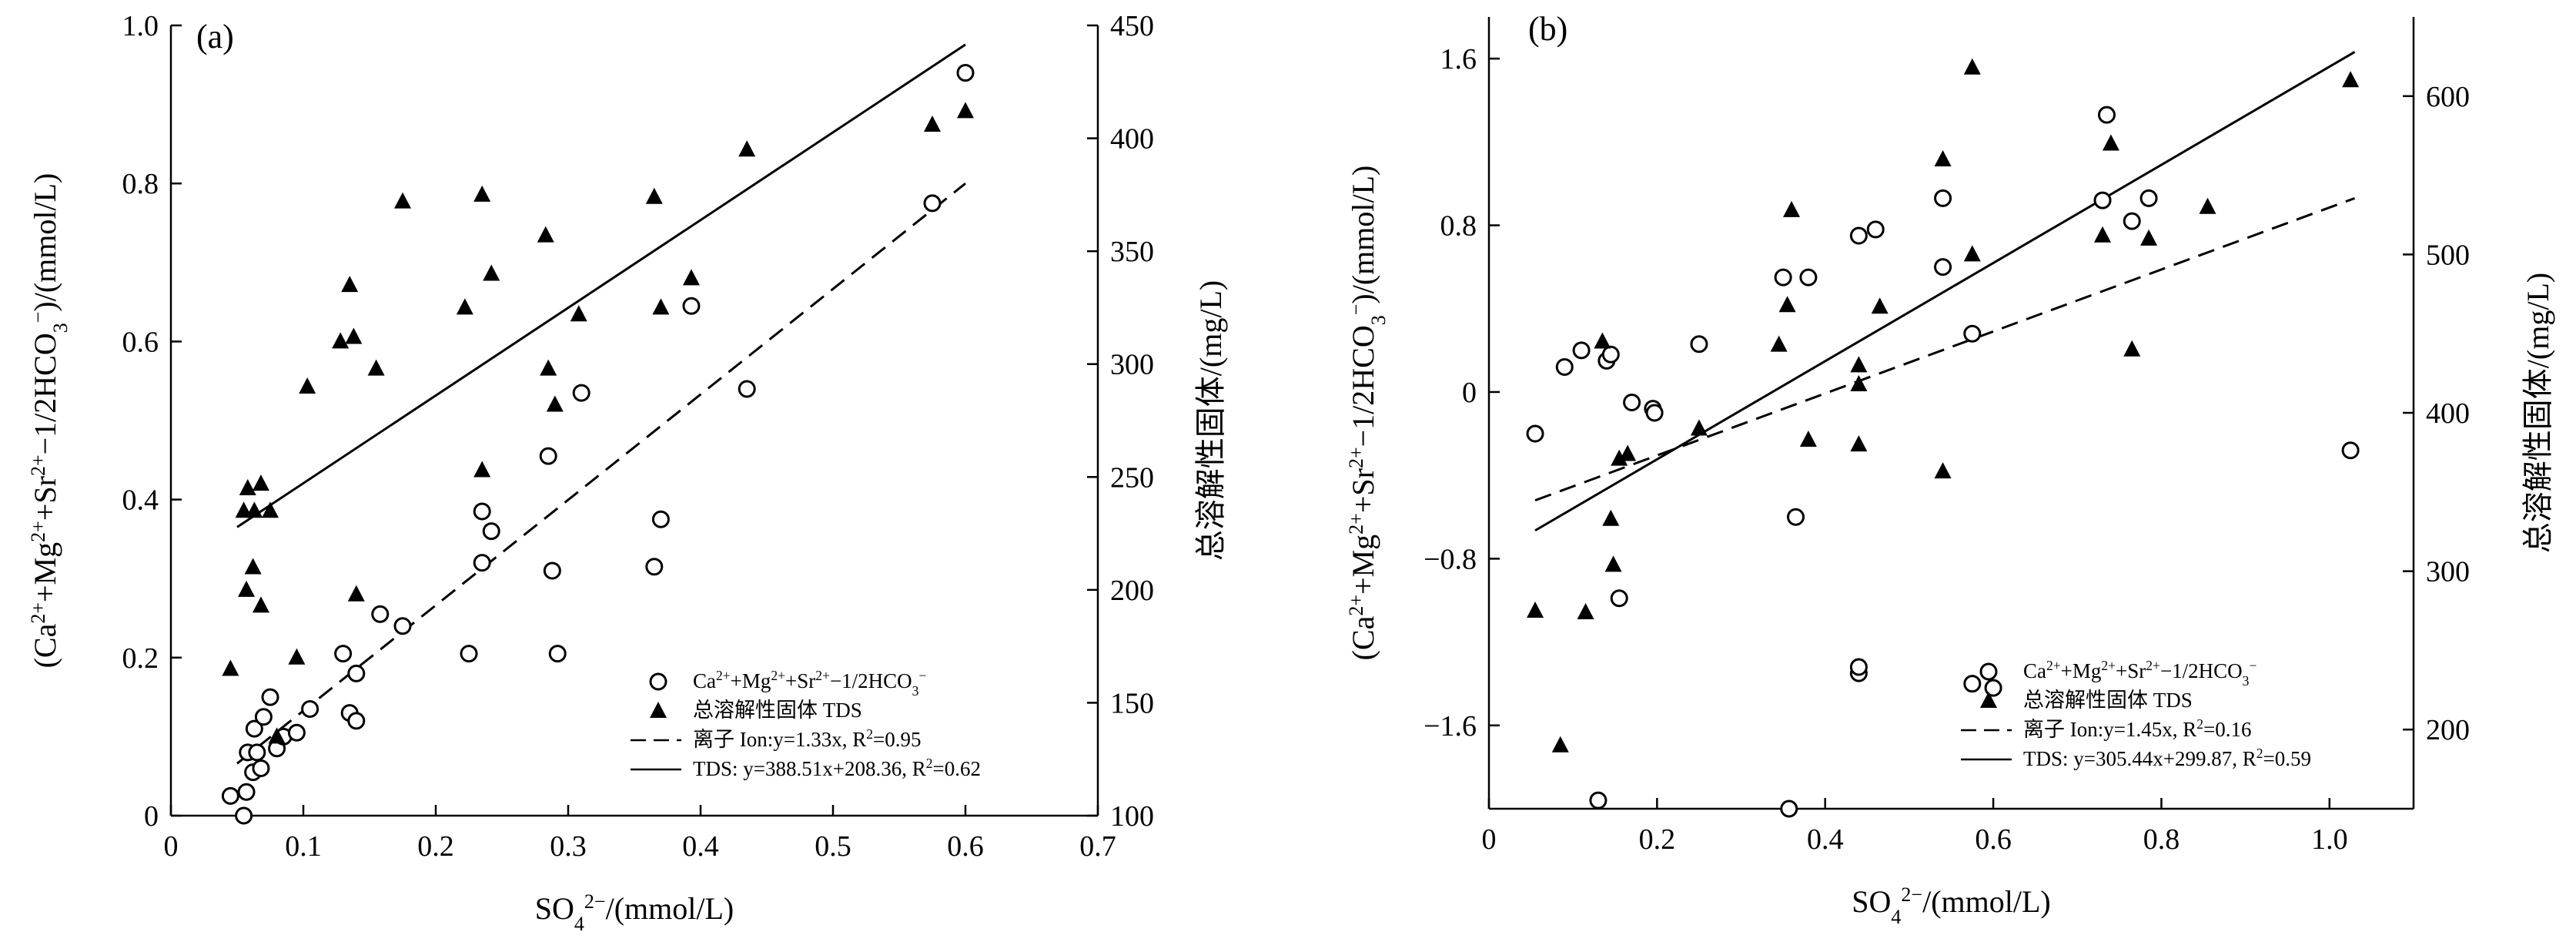 The image size is (2576, 952). Describe the element at coordinates (2167, 758) in the screenshot. I see `legend-fit-tds: TDS: y=305.44x+299.87, R2=0.59` at that location.